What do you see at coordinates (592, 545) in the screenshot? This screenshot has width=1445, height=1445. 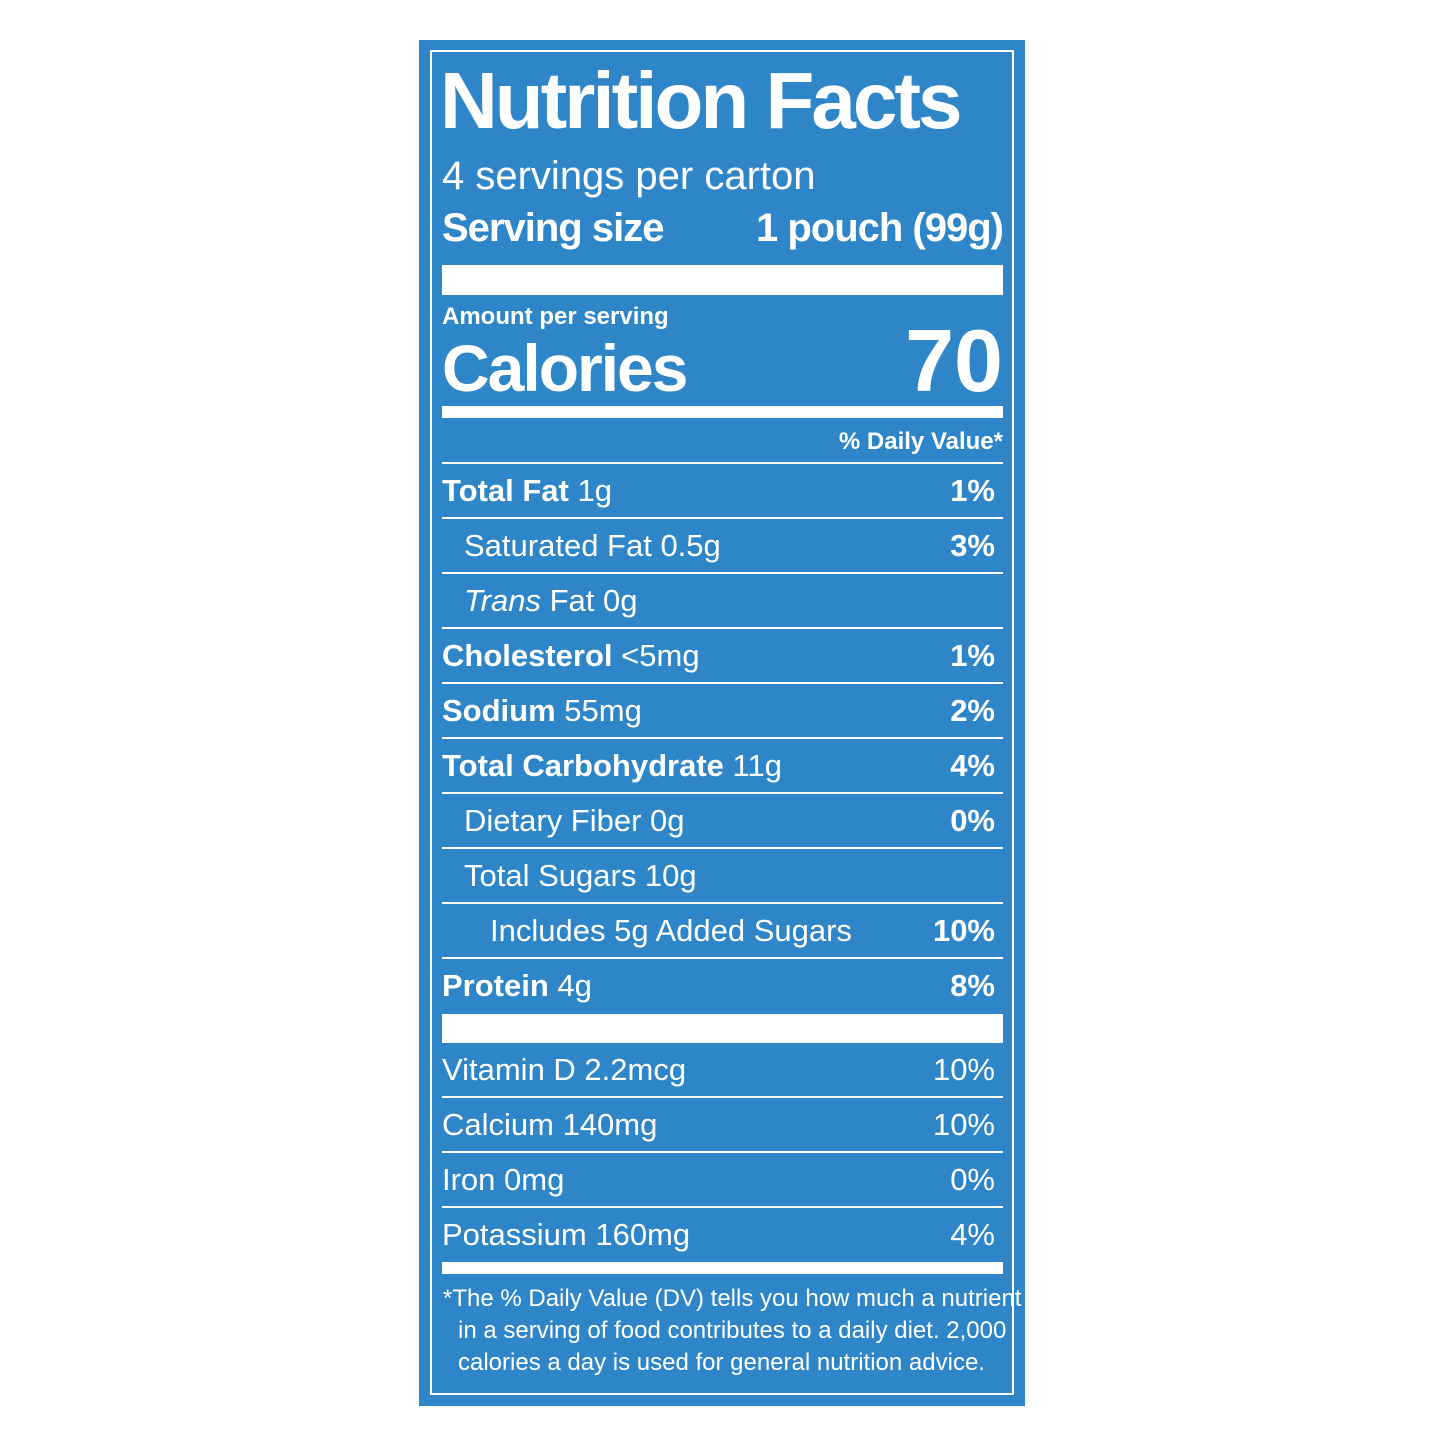 I see `nutrient-name: Saturated Fat 0.5g` at bounding box center [592, 545].